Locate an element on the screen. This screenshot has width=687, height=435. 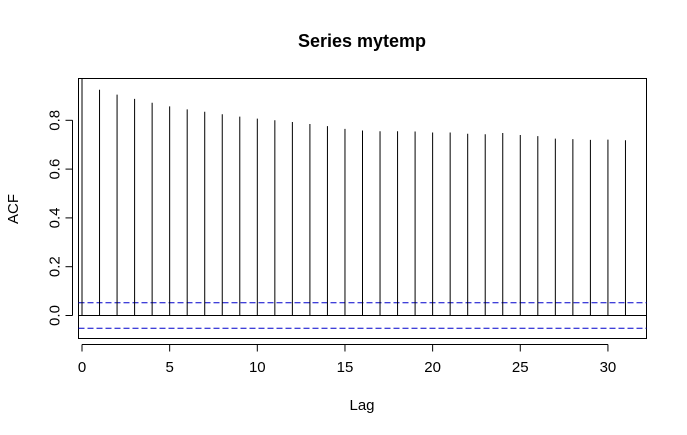
x-tick-label: 15 is located at coordinates (345, 367).